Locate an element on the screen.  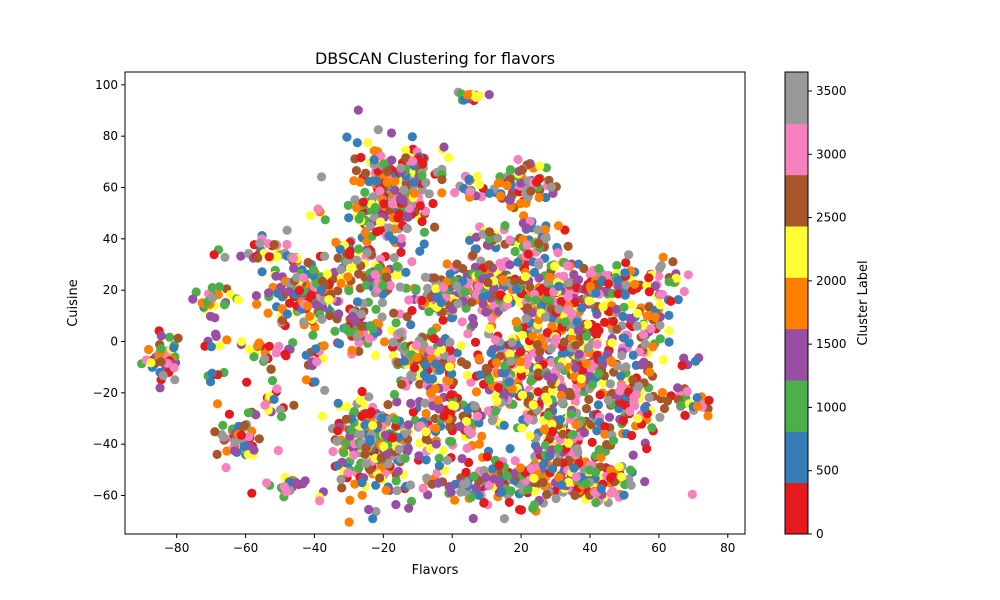
y-tick-label: 0 is located at coordinates (114, 342).